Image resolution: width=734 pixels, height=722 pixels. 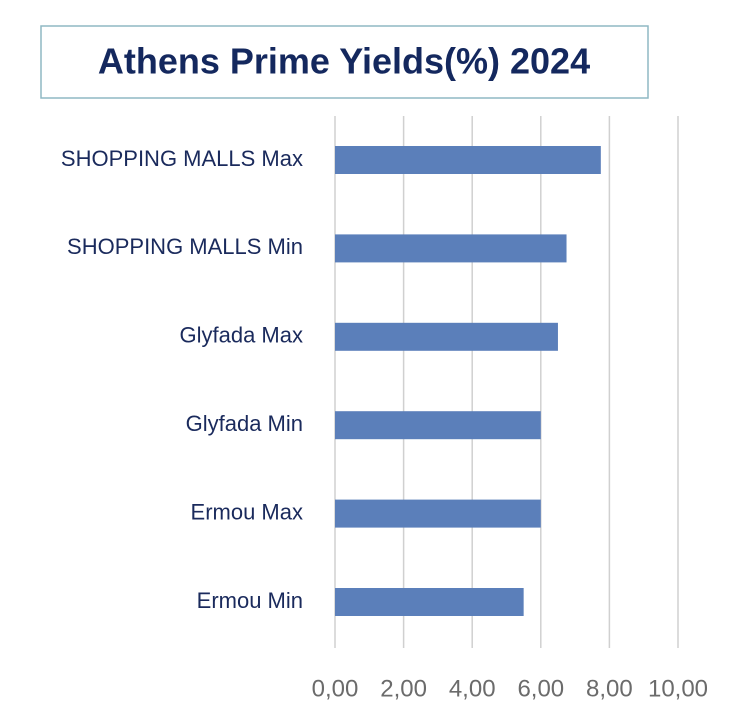 What do you see at coordinates (472, 688) in the screenshot?
I see `x-tick-label: 4,00` at bounding box center [472, 688].